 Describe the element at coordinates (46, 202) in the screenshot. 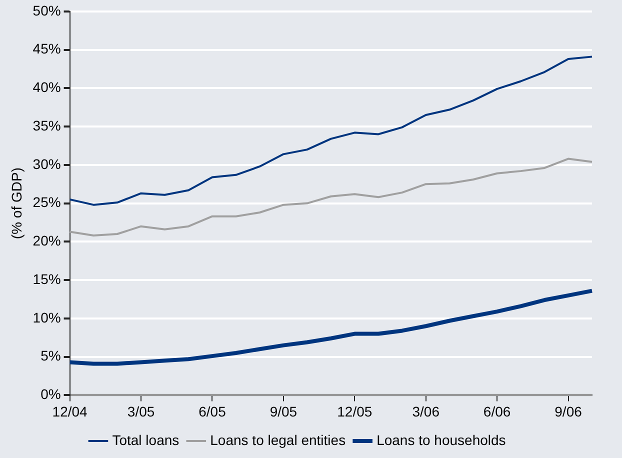

I see `y-tick-label: 25%` at that location.